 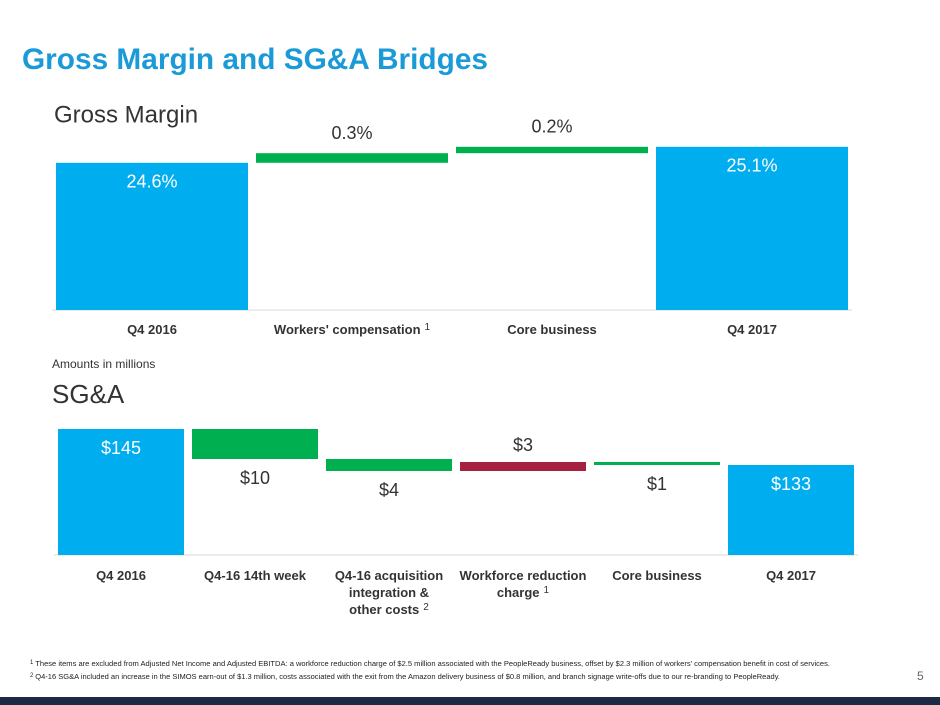 I want to click on x-tick-label: Q4-16 acquisition, so click(x=389, y=575).